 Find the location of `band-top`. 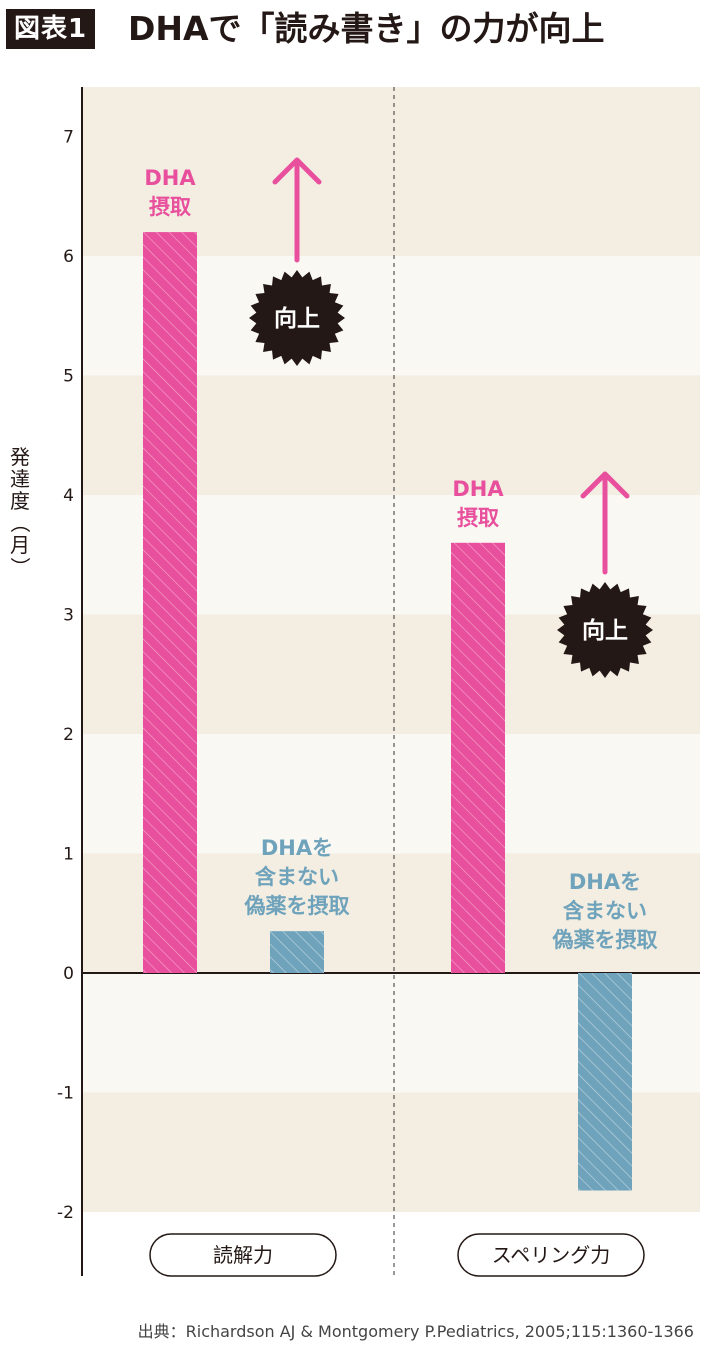

band-top is located at coordinates (391, 112).